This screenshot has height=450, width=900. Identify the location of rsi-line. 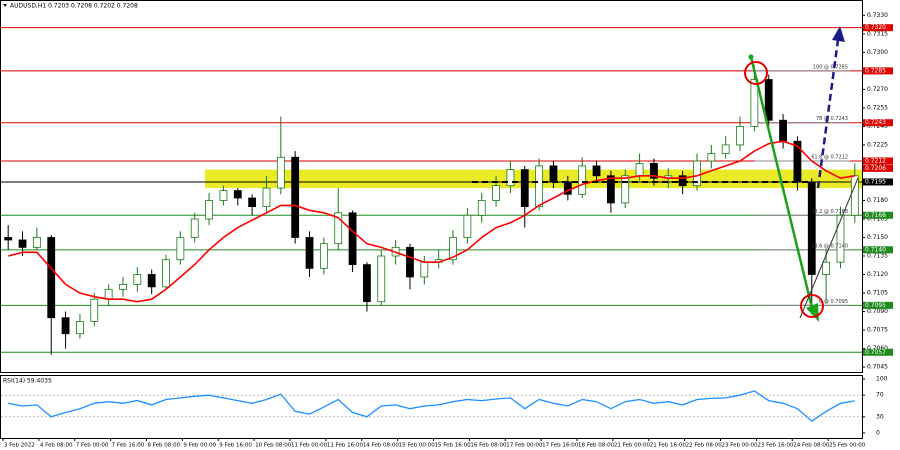
(431, 406).